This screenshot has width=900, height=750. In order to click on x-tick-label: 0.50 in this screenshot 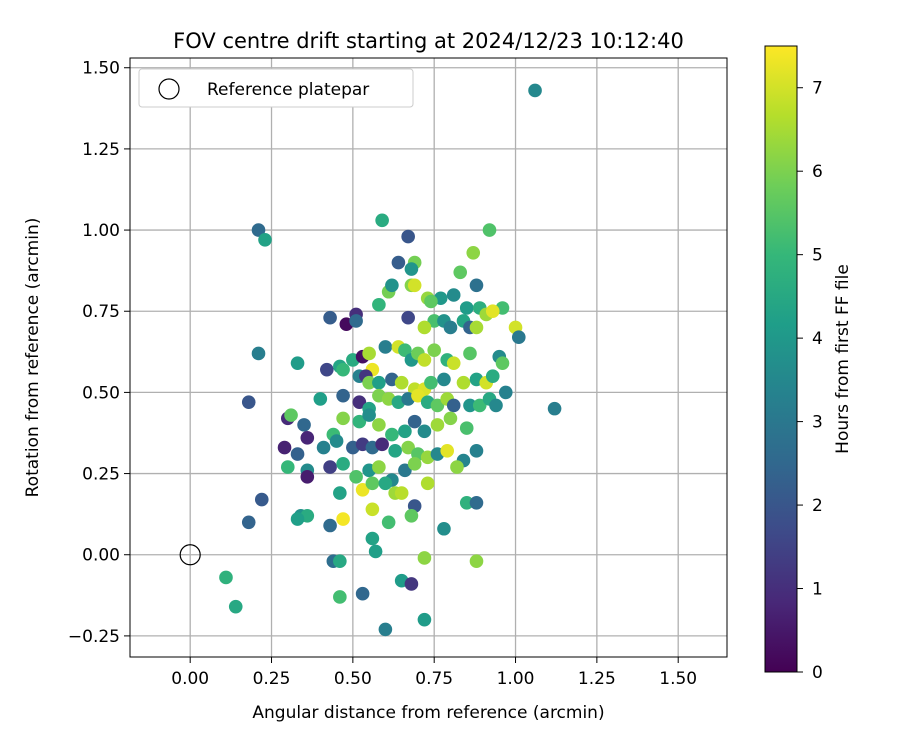, I will do `click(353, 679)`.